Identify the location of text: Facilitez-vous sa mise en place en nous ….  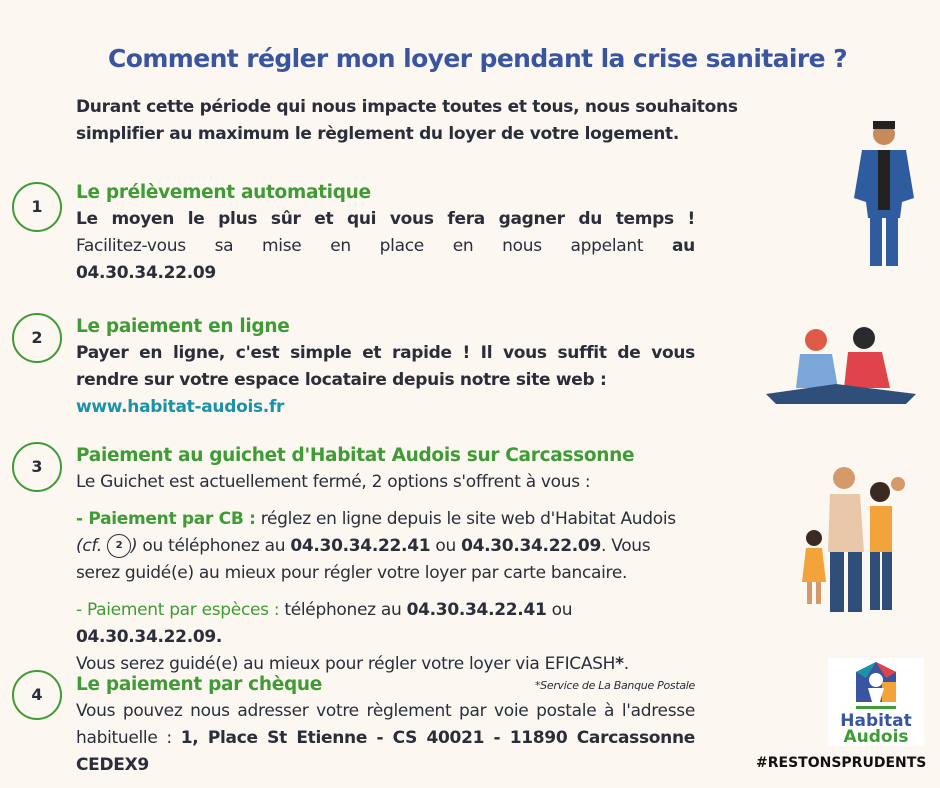
(360, 246).